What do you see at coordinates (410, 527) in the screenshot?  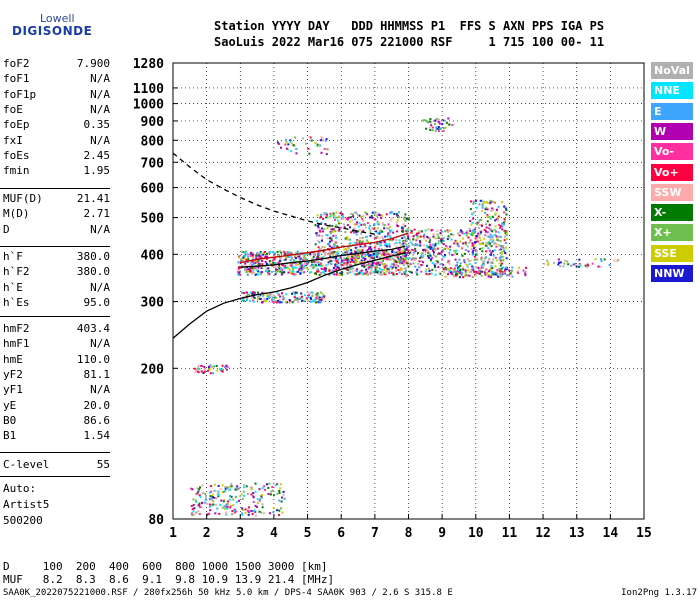 I see `x-axis-ticks: 1 2 3 4 5 6 7 8 9 10 11 12 13 14 15` at bounding box center [410, 527].